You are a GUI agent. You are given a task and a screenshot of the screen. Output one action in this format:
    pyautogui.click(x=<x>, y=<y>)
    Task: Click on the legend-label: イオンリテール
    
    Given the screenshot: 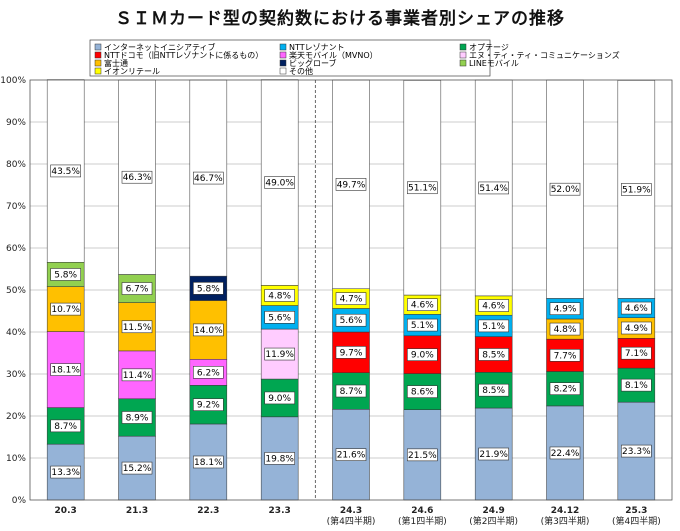 What is the action you would take?
    pyautogui.click(x=132, y=71)
    